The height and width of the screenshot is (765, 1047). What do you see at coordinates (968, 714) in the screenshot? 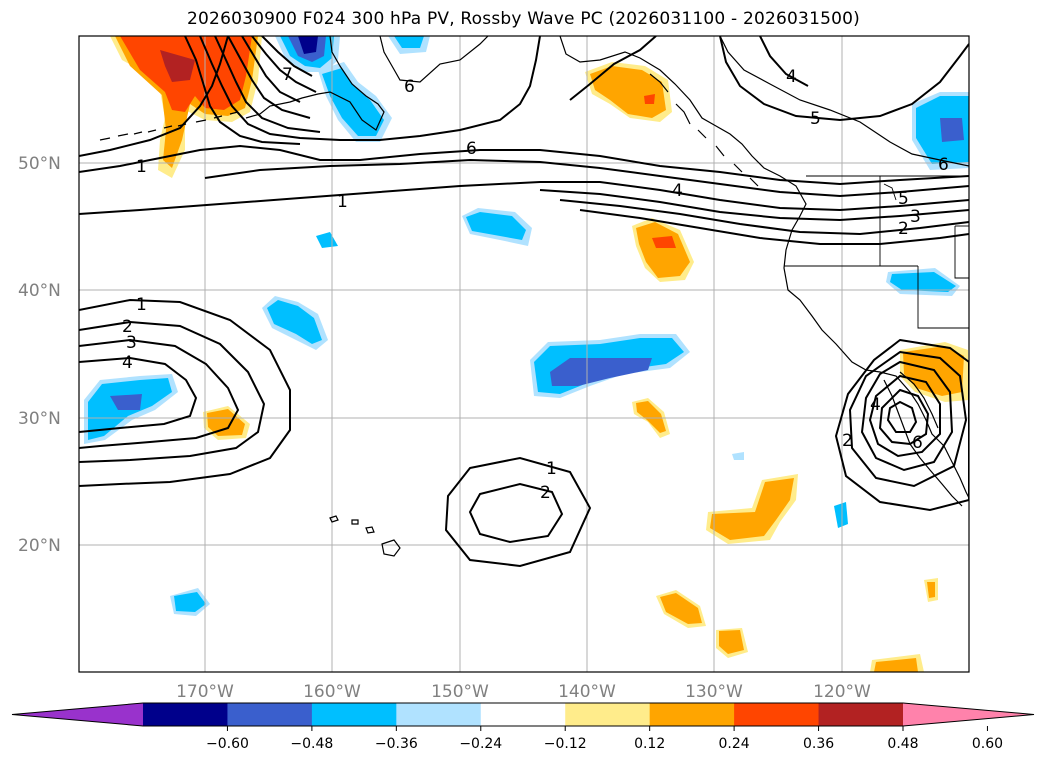
I see `colorbar-extend-high` at bounding box center [968, 714].